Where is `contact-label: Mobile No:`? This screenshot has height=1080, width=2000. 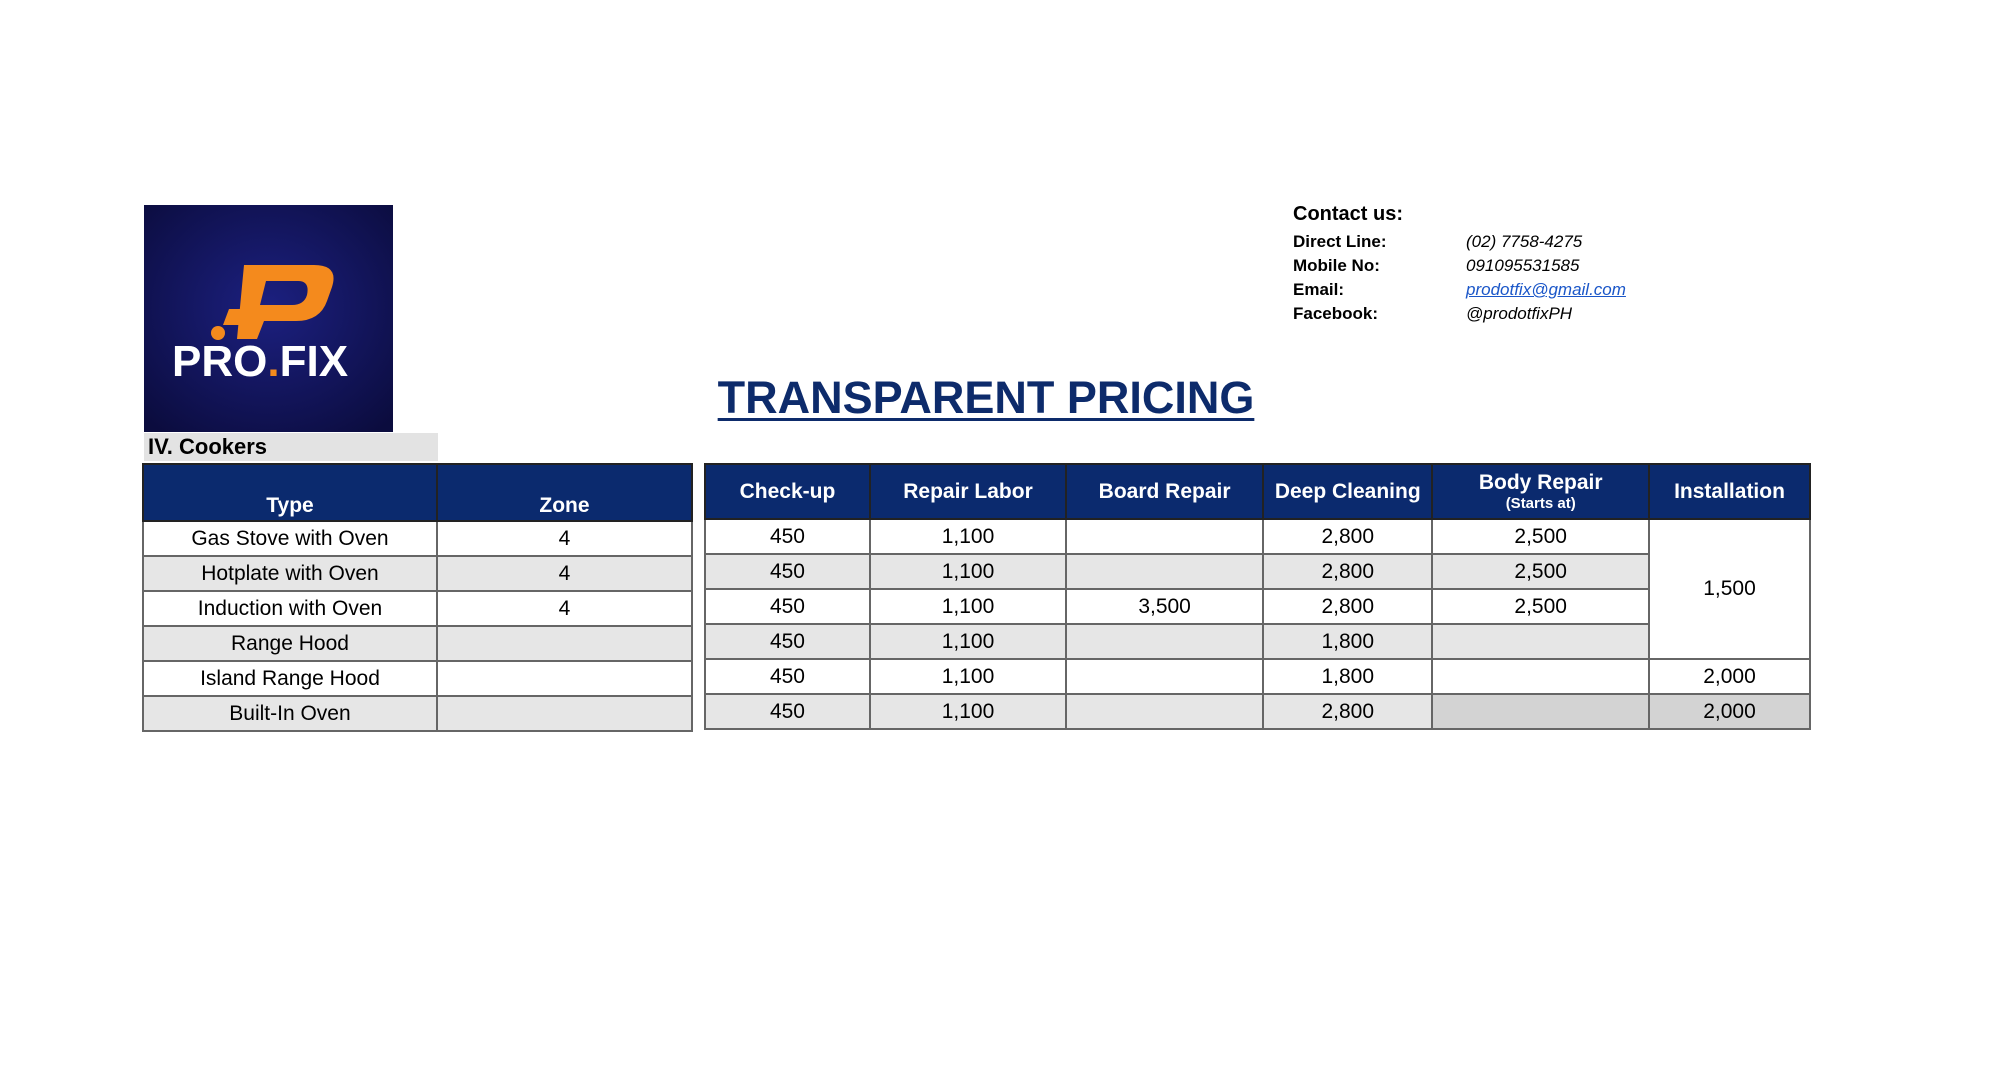
contact-label: Mobile No: is located at coordinates (1336, 265).